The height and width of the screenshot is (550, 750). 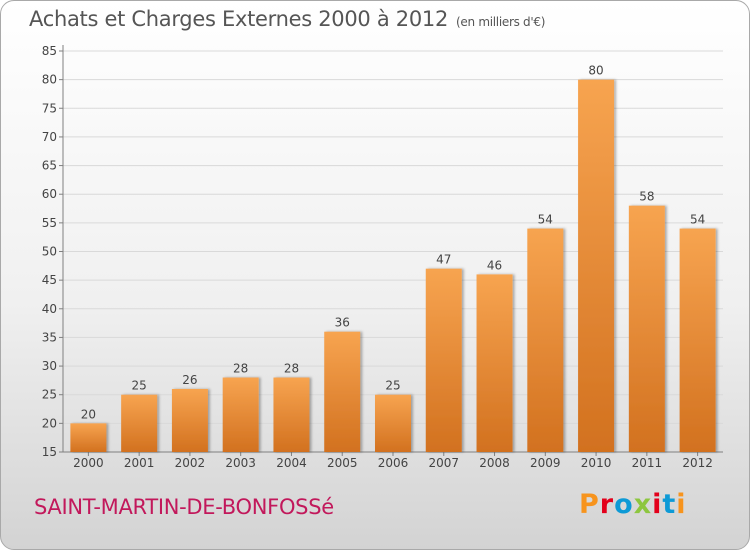 I want to click on x-tick-label: 2011, so click(x=647, y=463).